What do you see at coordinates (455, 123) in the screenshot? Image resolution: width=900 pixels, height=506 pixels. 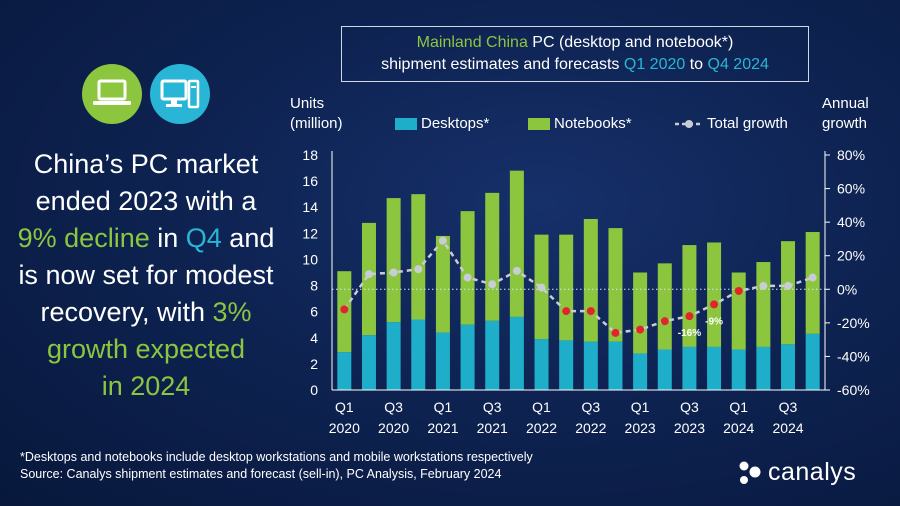 I see `legend-desktops-label: Desktops*` at bounding box center [455, 123].